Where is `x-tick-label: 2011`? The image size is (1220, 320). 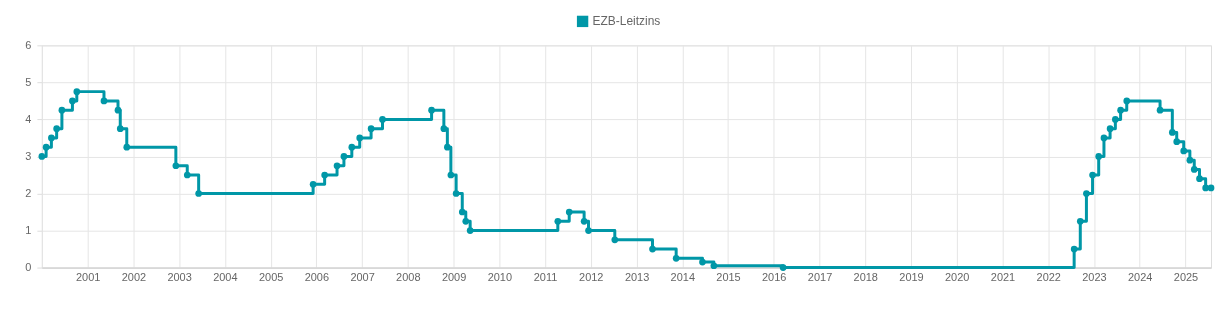 x-tick-label: 2011 is located at coordinates (545, 277).